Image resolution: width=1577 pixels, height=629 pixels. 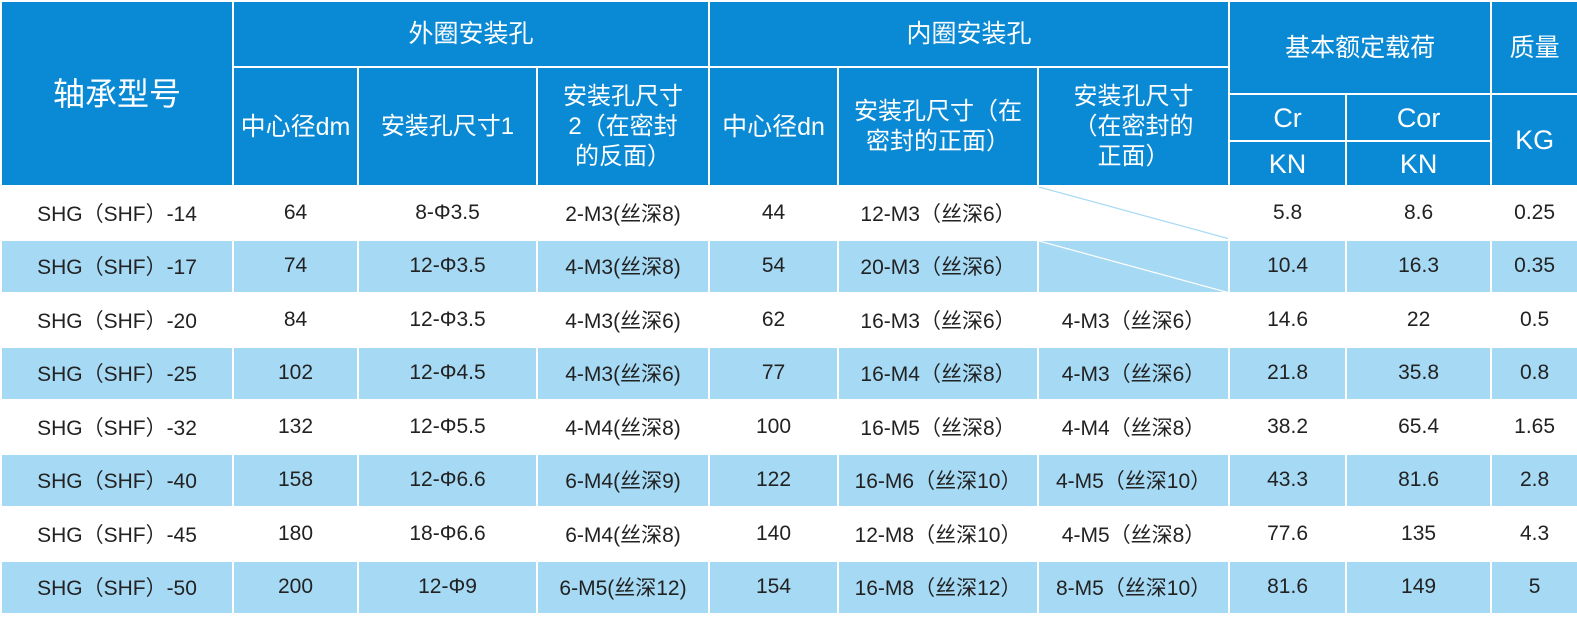 I want to click on cell-text: 4-M4(丝深8), so click(x=623, y=428).